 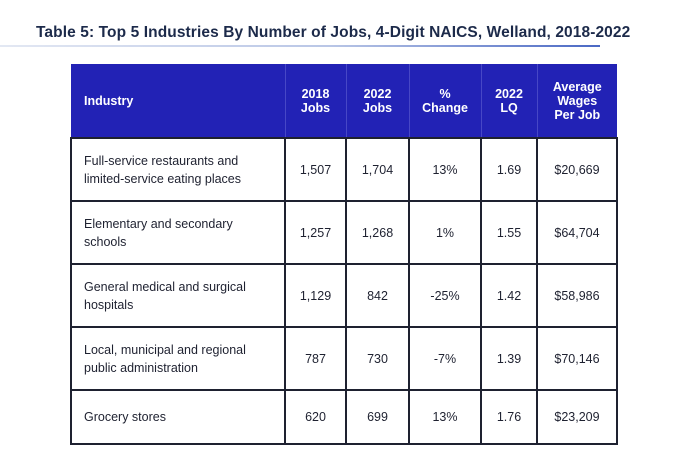 I want to click on jobs-2022-cell: 1,268, so click(x=377, y=232).